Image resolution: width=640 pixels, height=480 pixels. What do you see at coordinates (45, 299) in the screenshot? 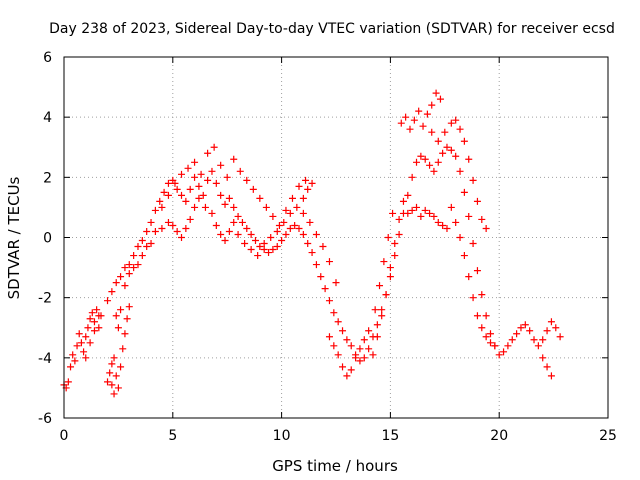
I see `y-tick-label: -2` at bounding box center [45, 299].